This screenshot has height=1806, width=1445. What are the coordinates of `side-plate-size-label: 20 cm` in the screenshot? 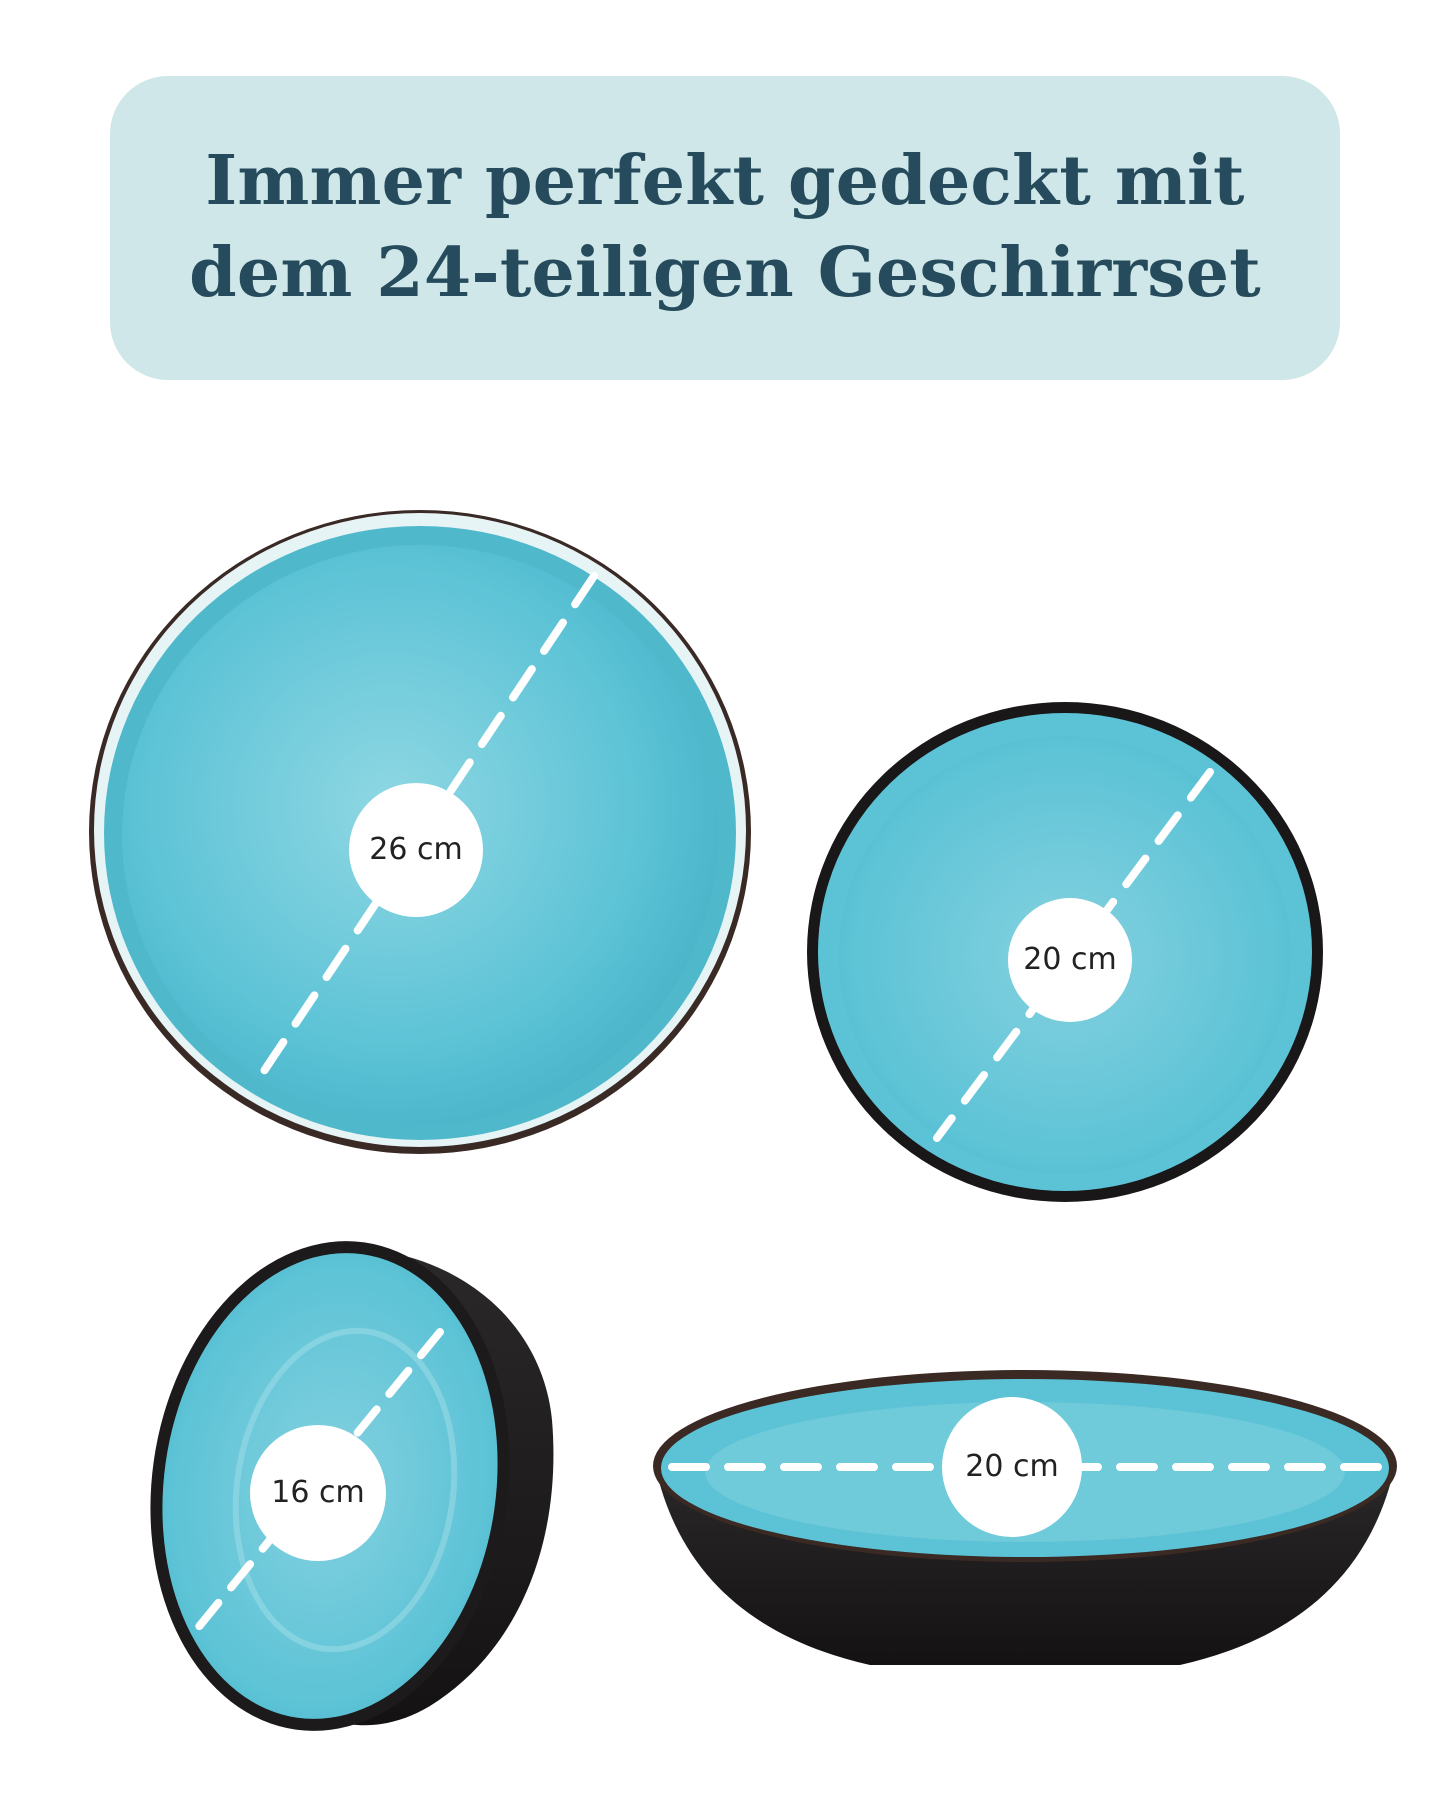 It's located at (1070, 959).